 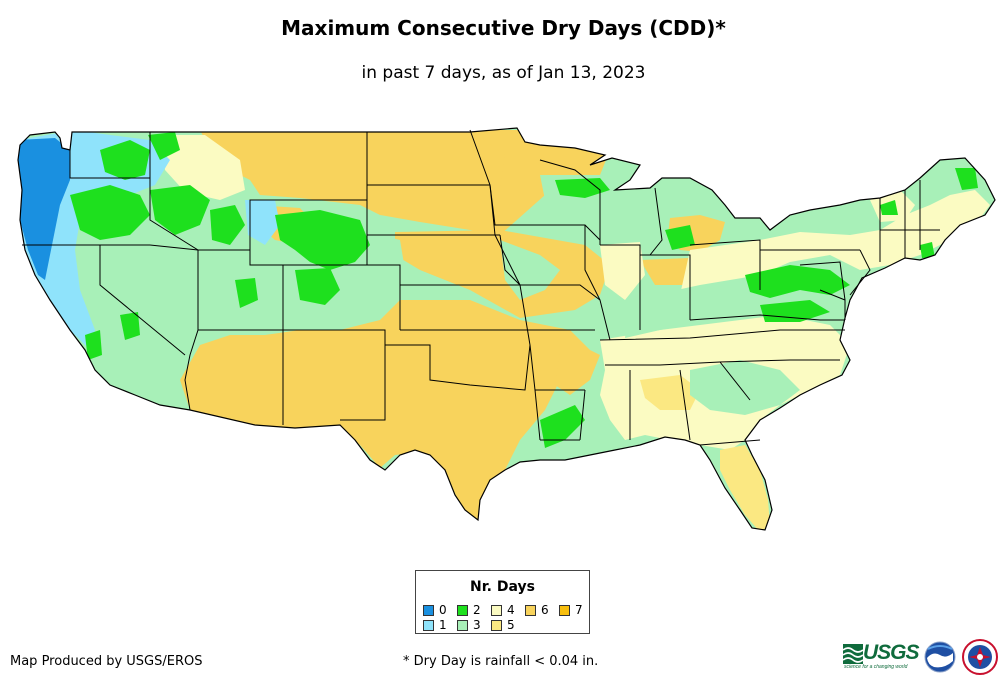 I want to click on map-title: Maximum Consecutive Dry Days (CDD)*, so click(x=503, y=28).